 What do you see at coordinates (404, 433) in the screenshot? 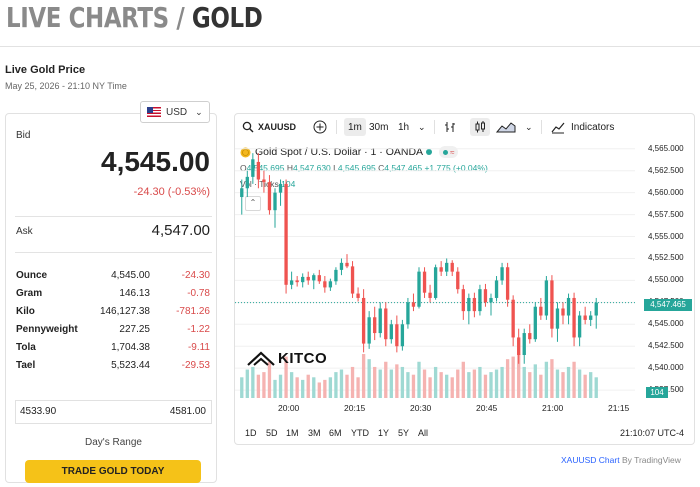
I see `range-5y: 5Y` at bounding box center [404, 433].